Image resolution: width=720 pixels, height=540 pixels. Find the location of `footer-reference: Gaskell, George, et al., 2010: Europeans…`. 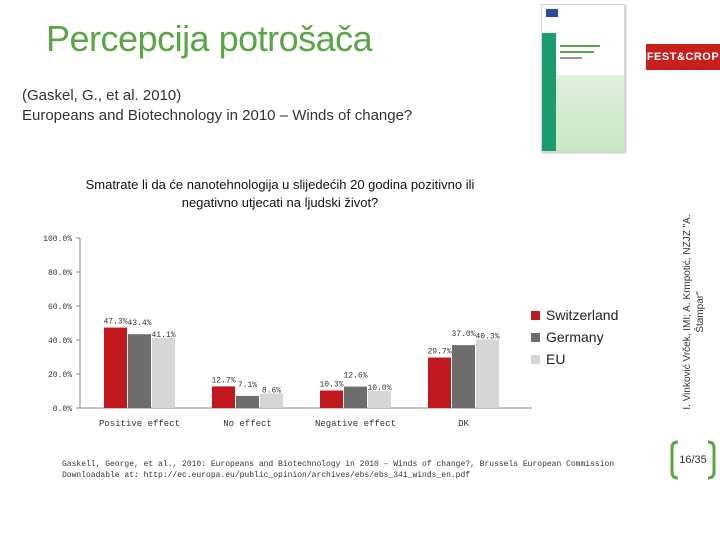

footer-reference: Gaskell, George, et al., 2010: Europeans… is located at coordinates (338, 464).